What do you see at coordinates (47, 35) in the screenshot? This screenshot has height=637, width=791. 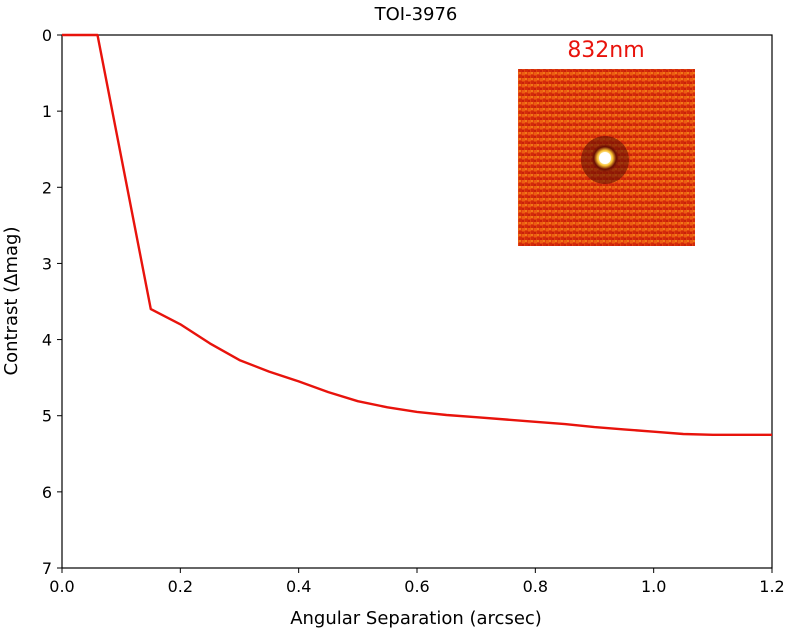 I see `y-tick-label: 0` at bounding box center [47, 35].